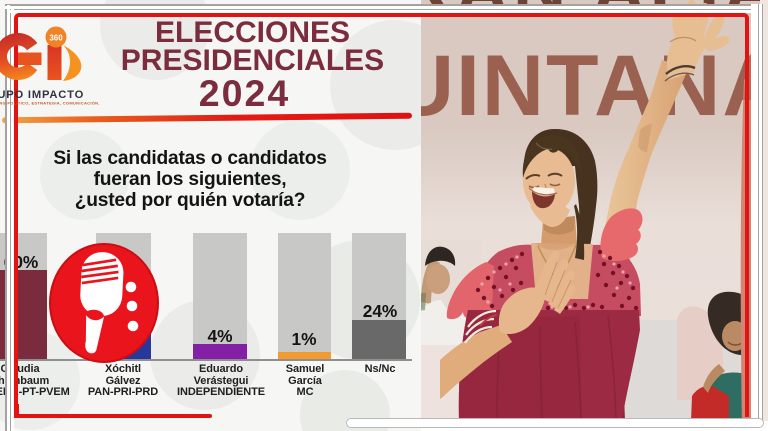  Describe the element at coordinates (594, 86) in the screenshot. I see `svg-text: QUINTANA` at that location.